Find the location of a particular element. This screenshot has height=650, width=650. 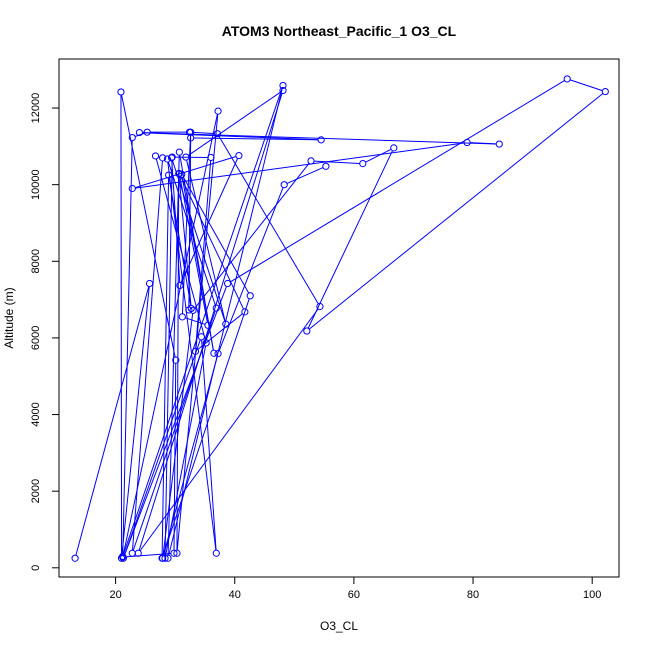

x-tick-label: 60 is located at coordinates (354, 595).